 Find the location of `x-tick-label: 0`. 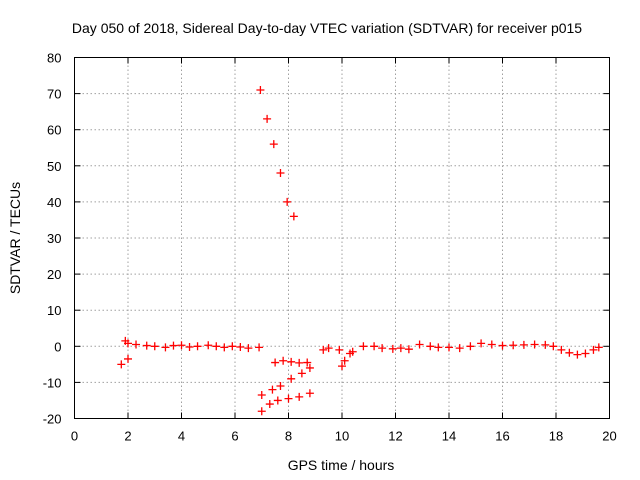

x-tick-label: 0 is located at coordinates (74, 436).